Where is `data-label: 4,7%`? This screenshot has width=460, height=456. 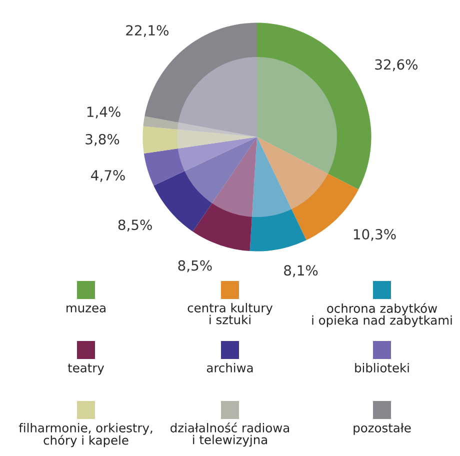
data-label: 4,7% is located at coordinates (108, 176).